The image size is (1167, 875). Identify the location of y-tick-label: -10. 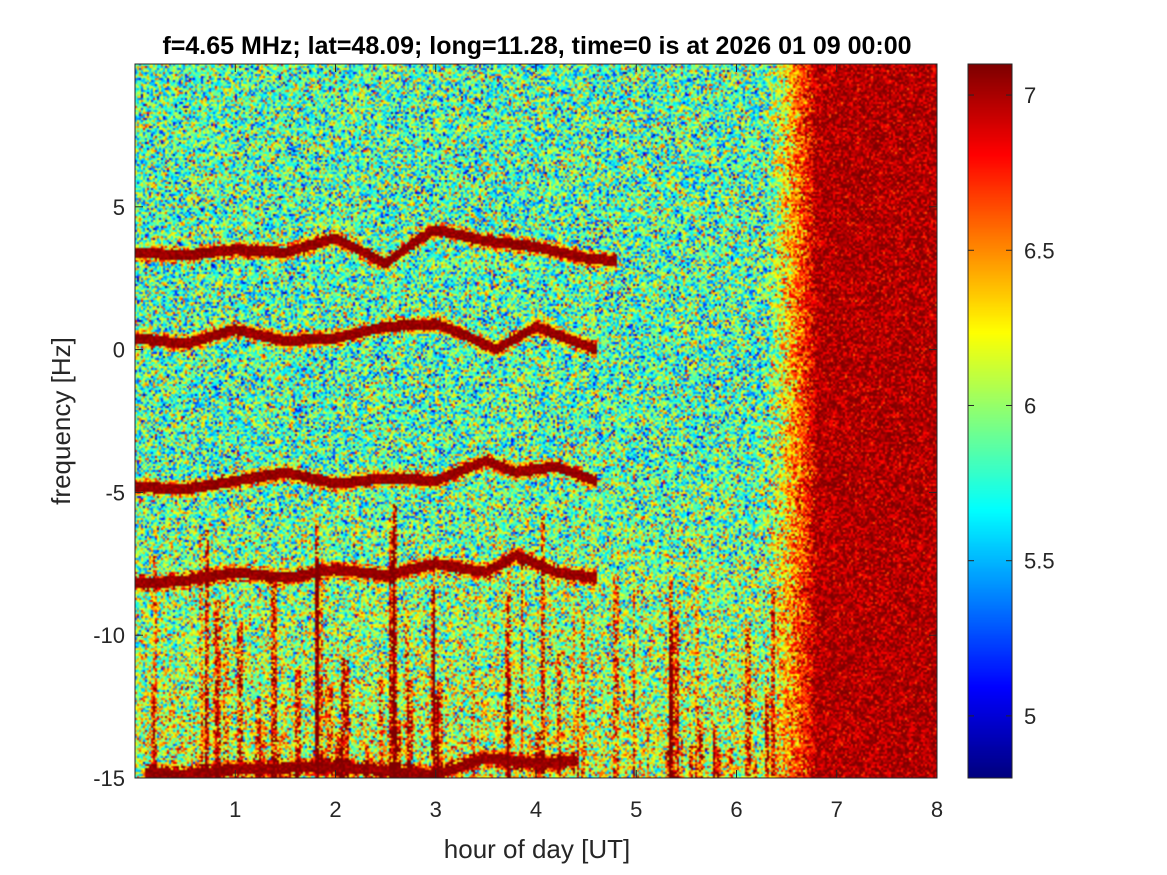
(109, 635).